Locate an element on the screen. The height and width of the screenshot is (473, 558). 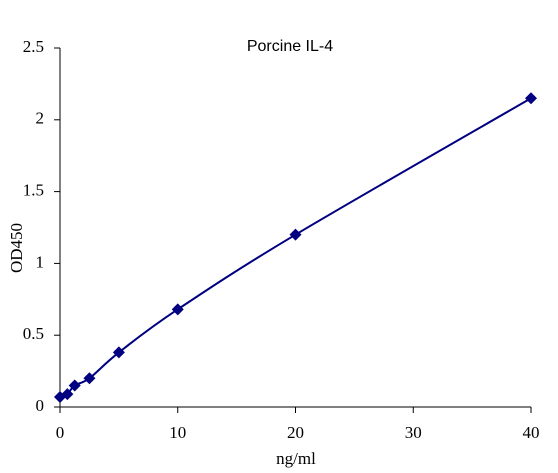
x-axis-label: ng/ml is located at coordinates (296, 458).